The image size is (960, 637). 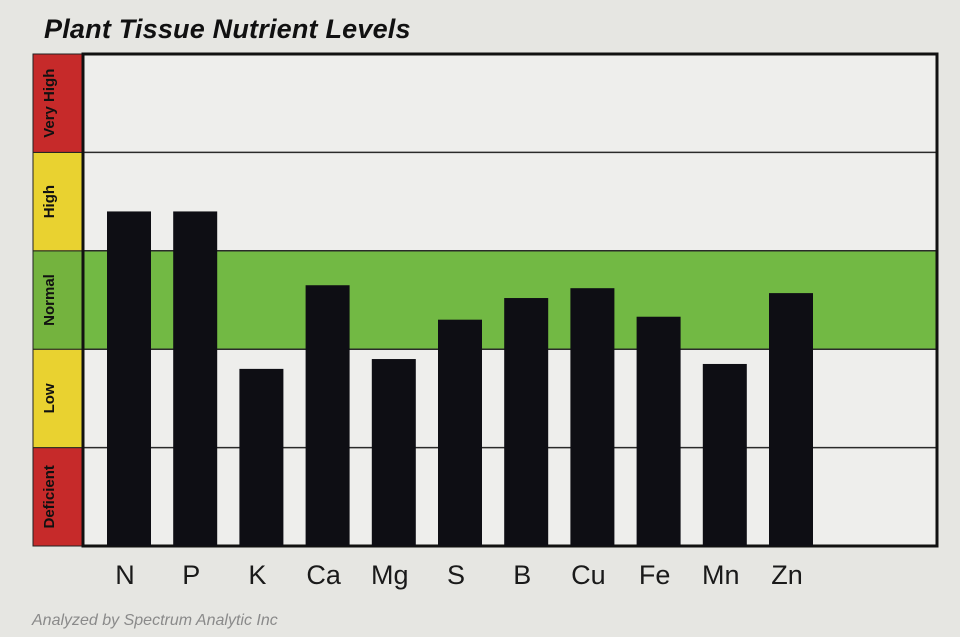 I want to click on bar-mg, so click(x=393, y=452).